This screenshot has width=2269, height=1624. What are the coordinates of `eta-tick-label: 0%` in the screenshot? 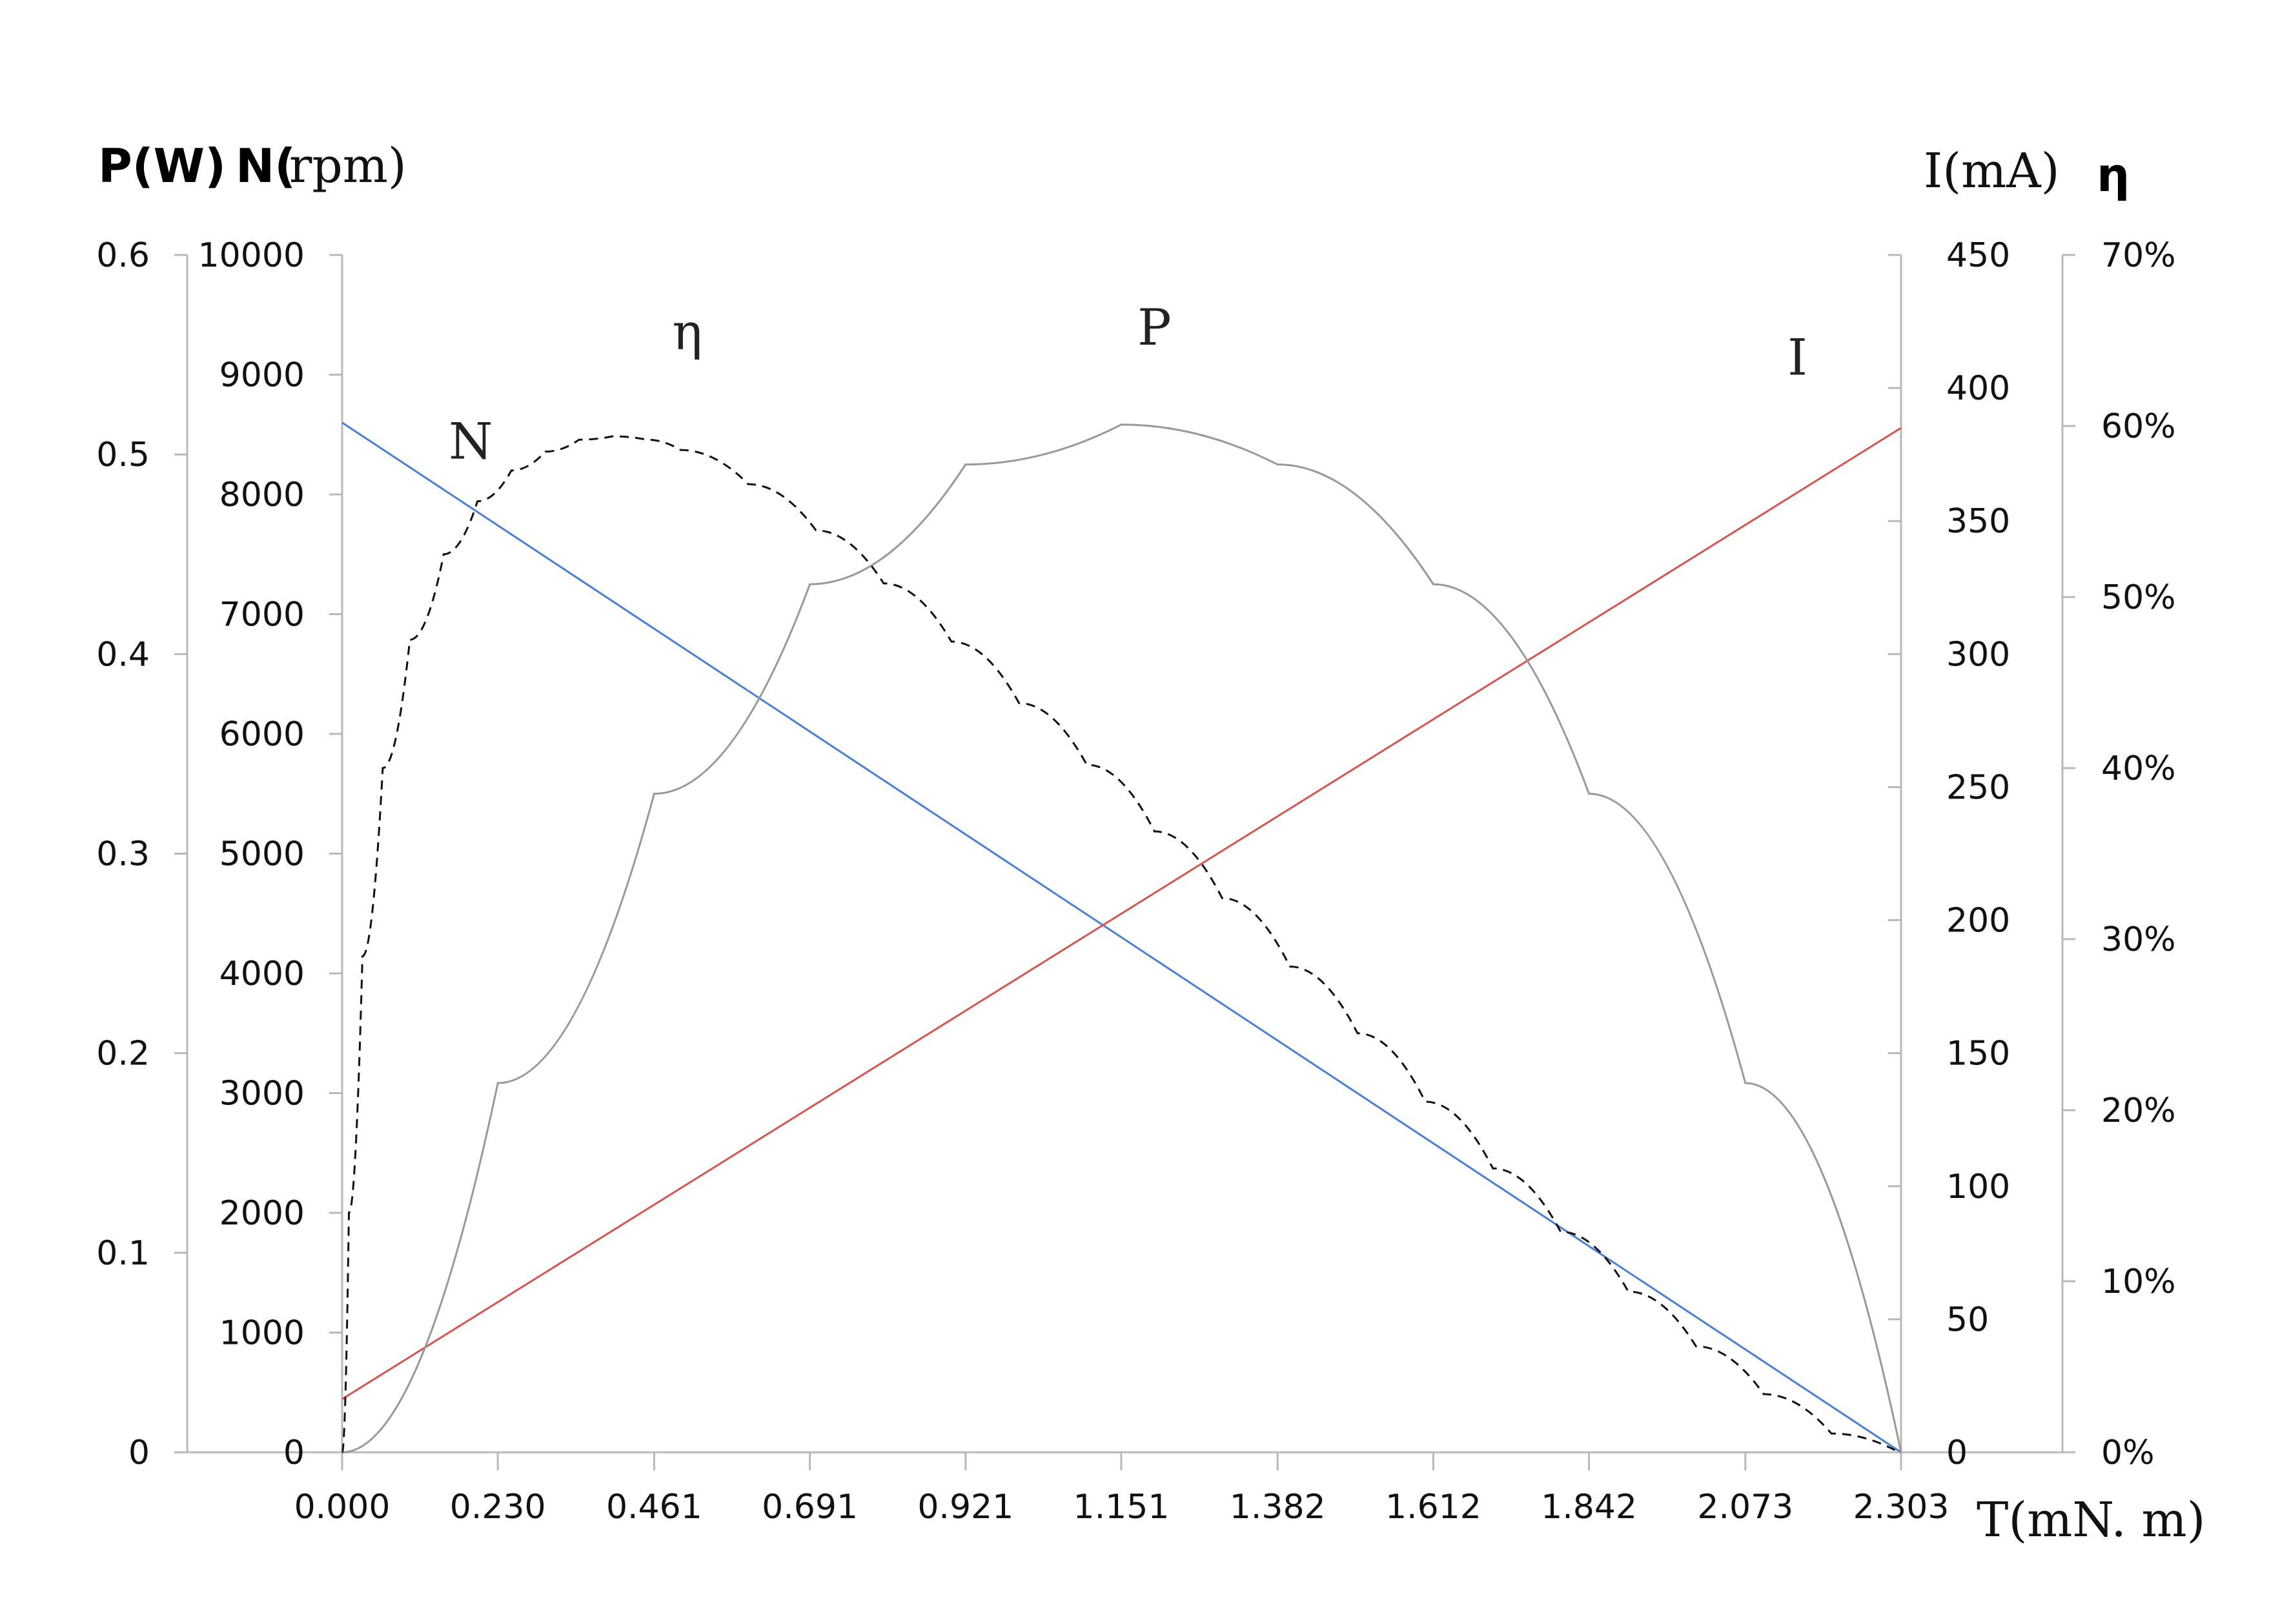 It's located at (2128, 1453).